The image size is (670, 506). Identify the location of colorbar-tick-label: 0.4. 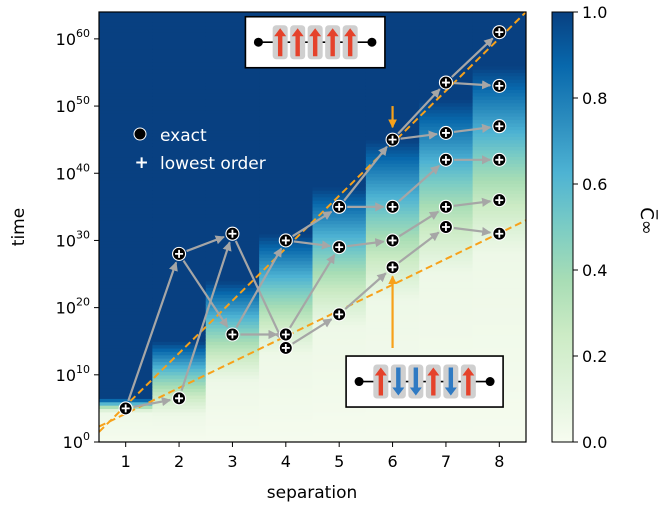
(594, 270).